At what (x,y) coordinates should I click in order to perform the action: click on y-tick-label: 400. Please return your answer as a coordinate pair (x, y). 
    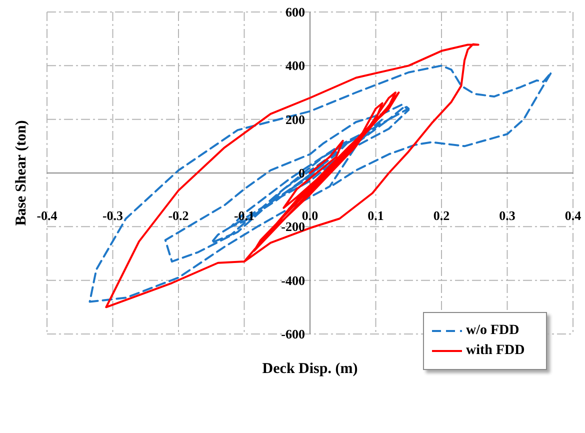
    Looking at the image, I should click on (295, 66).